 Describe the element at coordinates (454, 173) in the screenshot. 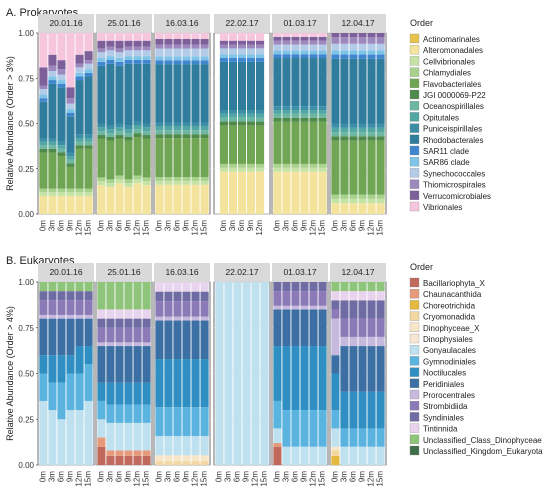

I see `legend-label: Synechococcales` at that location.